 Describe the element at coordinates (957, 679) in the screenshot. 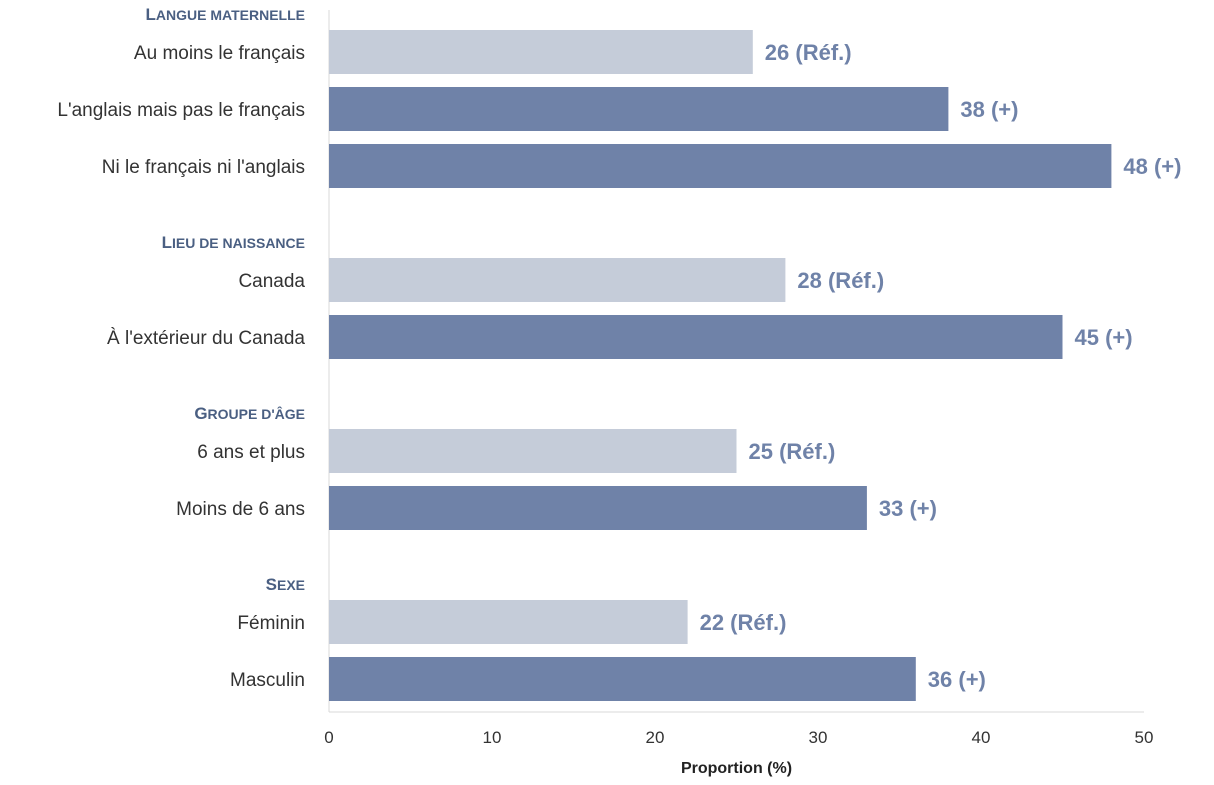

I see `value-label: 36 (+)` at that location.